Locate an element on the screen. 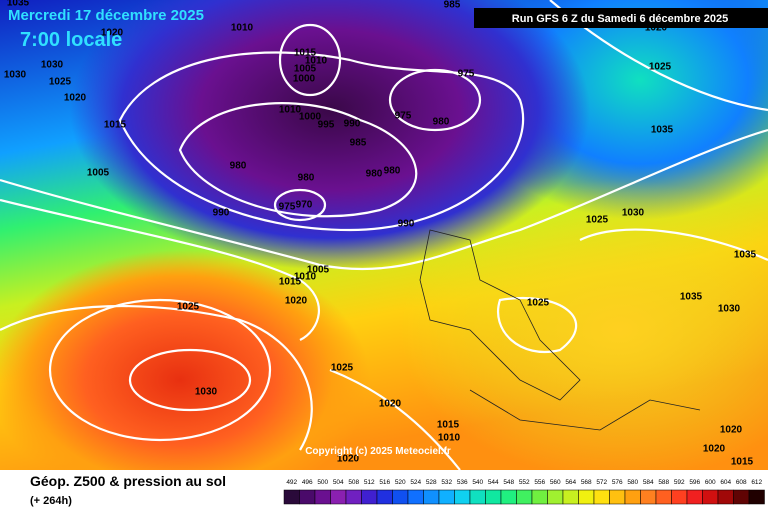 The width and height of the screenshot is (768, 512). scale-label: 608 is located at coordinates (741, 482).